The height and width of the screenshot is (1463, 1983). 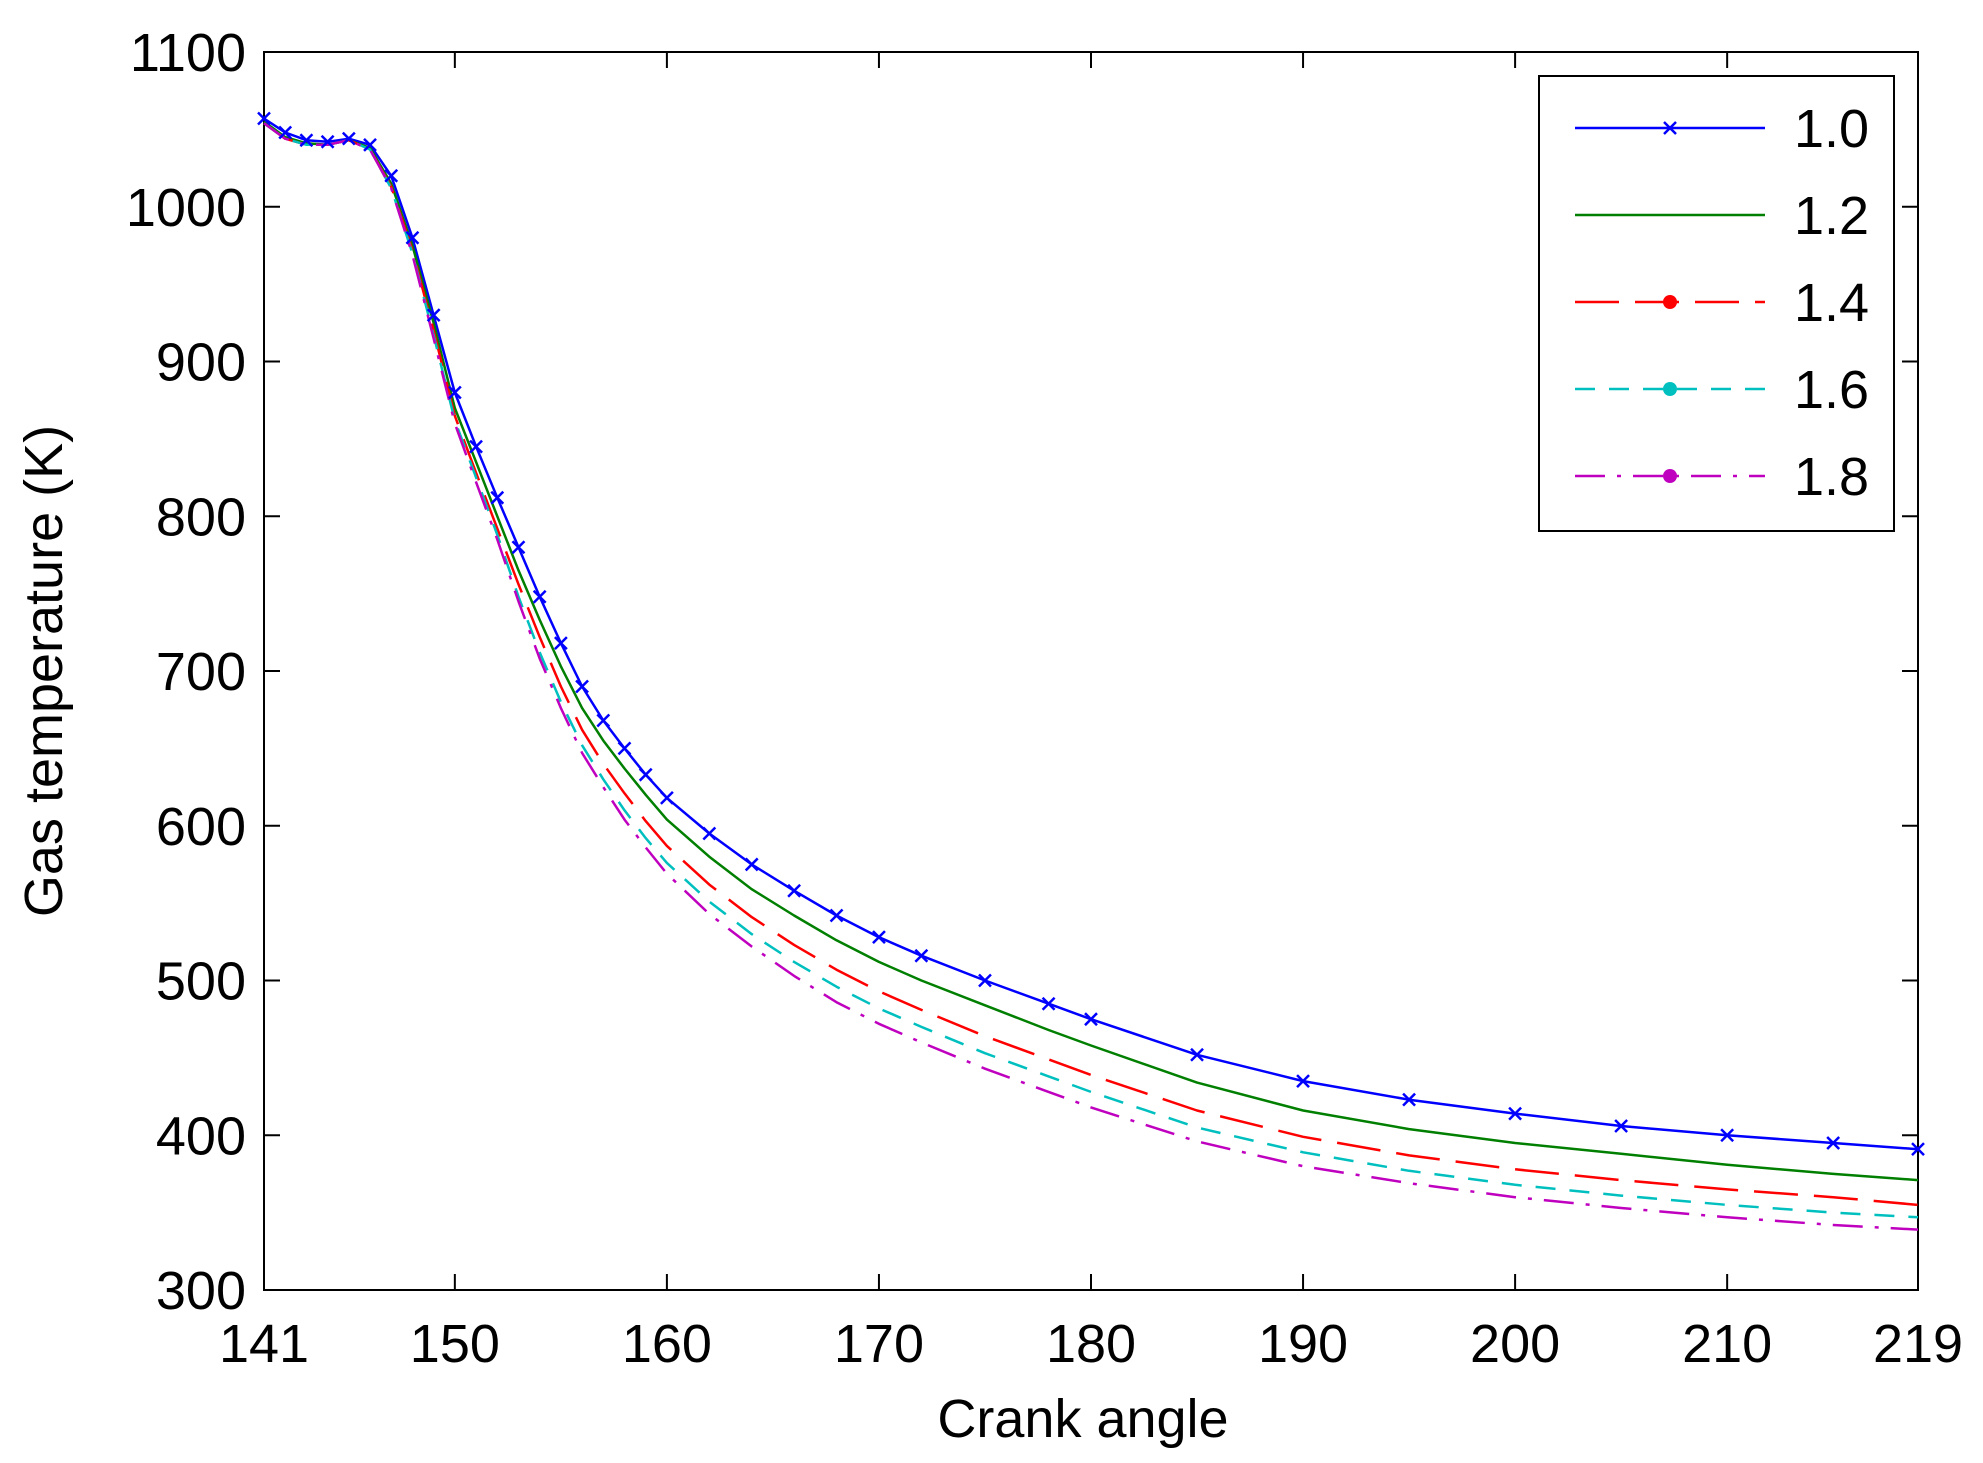 I want to click on legend-box, so click(x=1716, y=303).